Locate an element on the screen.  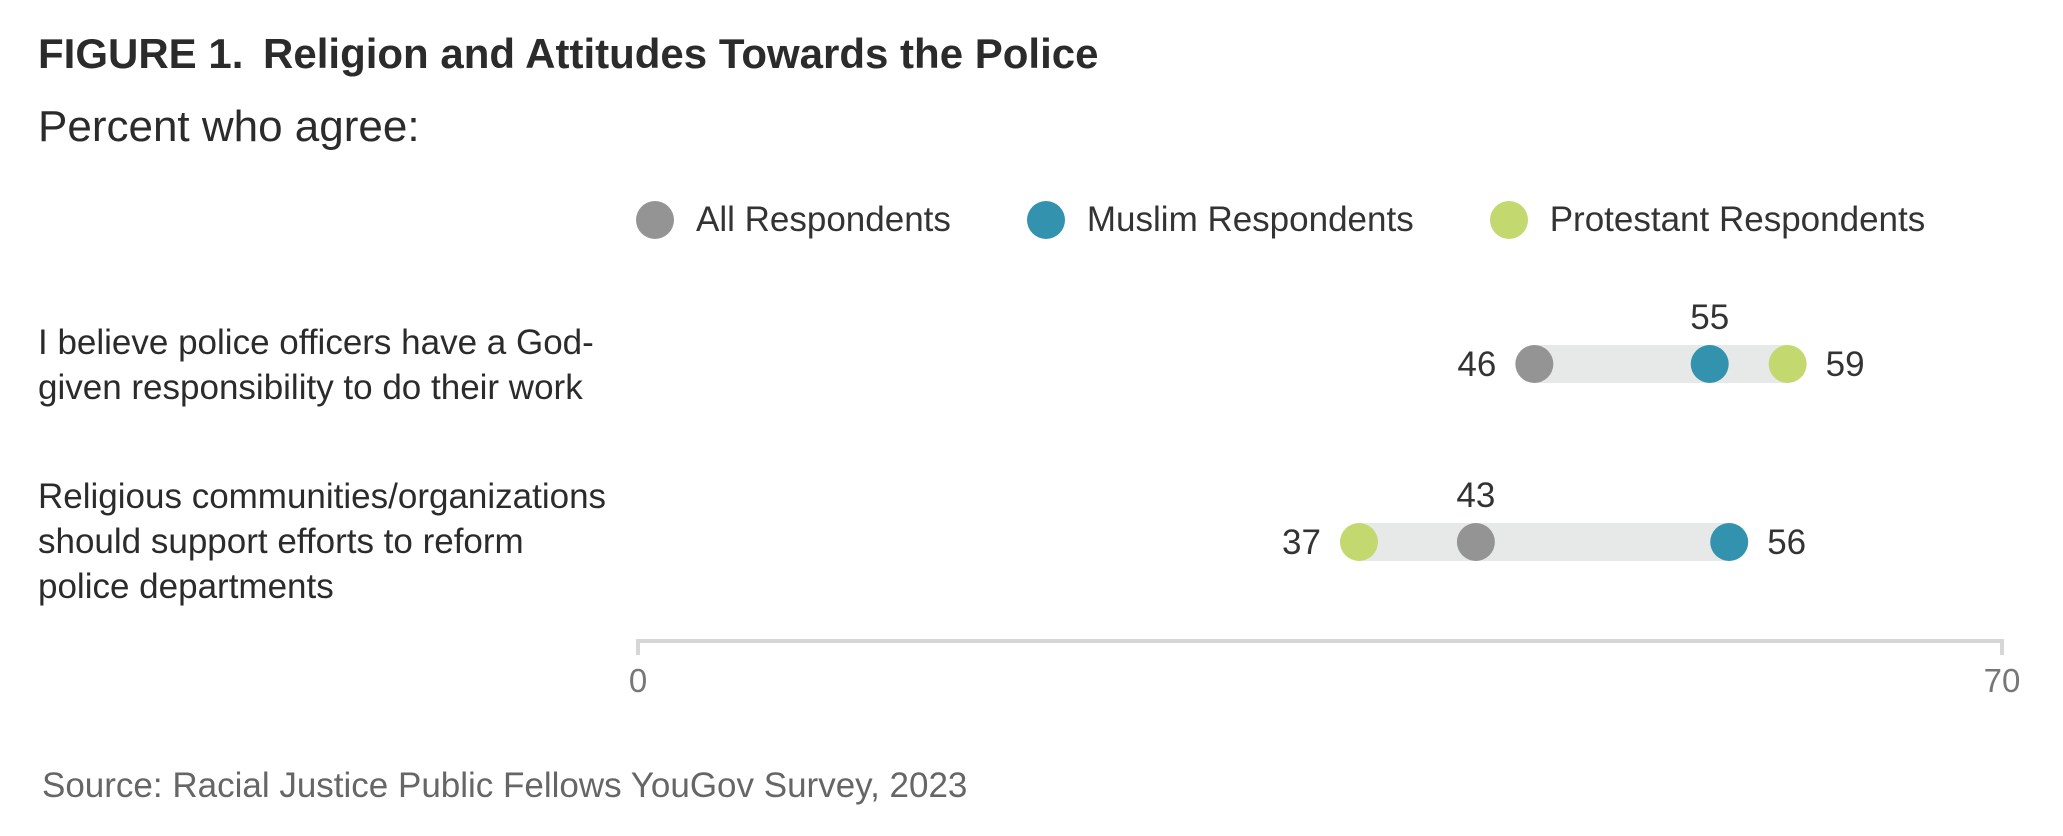
legend-dot-all is located at coordinates (655, 220).